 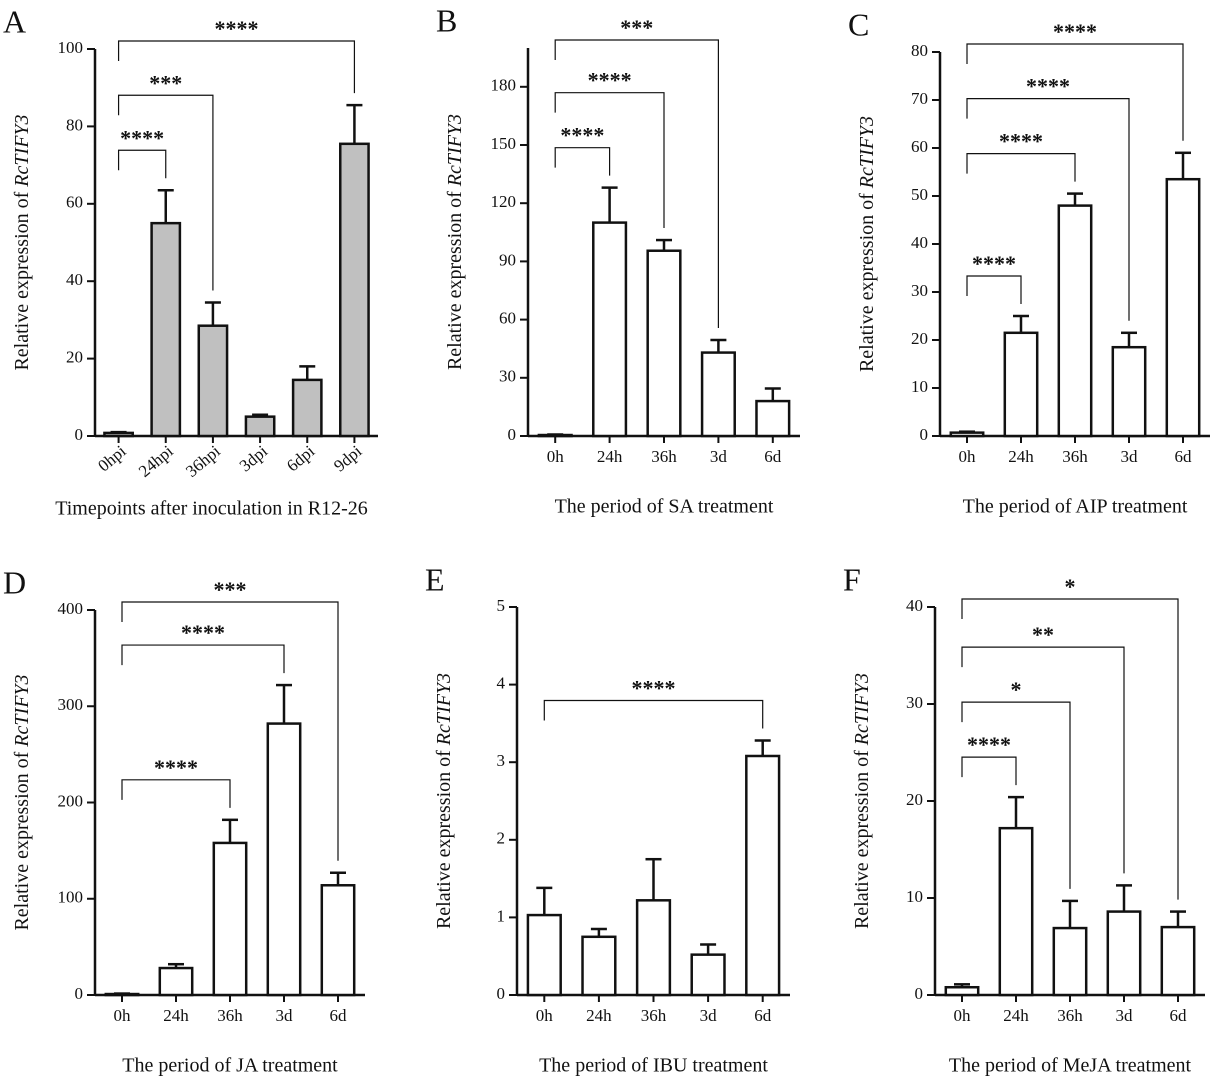 I want to click on y-tick-label: 400, so click(x=71, y=608).